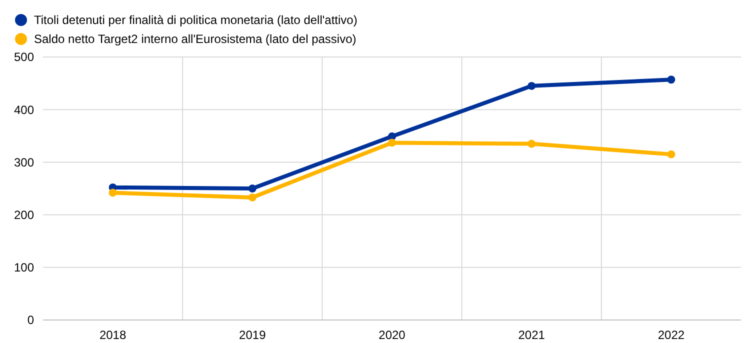  Describe the element at coordinates (24, 109) in the screenshot. I see `y-tick-label: 400` at that location.